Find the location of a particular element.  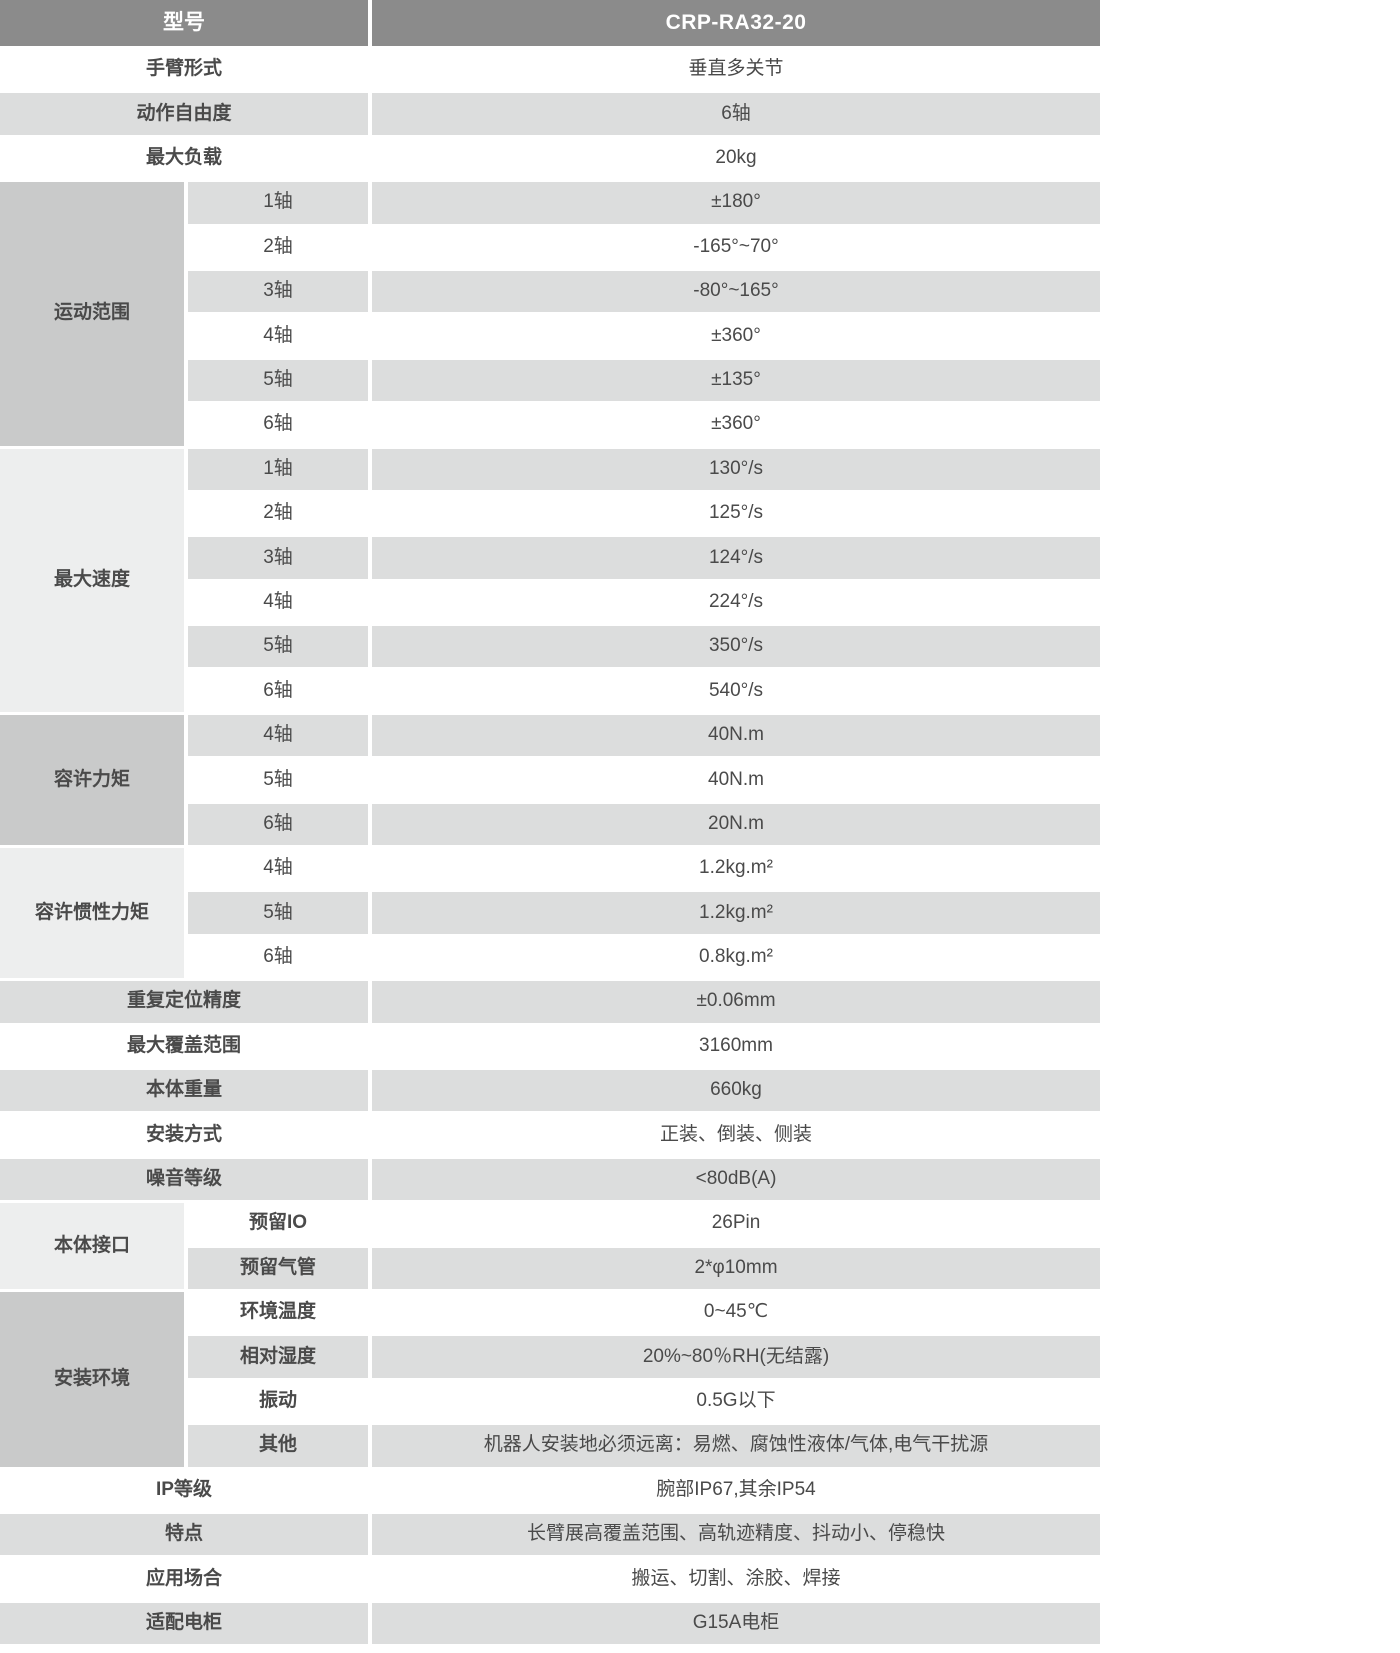

spec-value: 26Pin is located at coordinates (736, 1224).